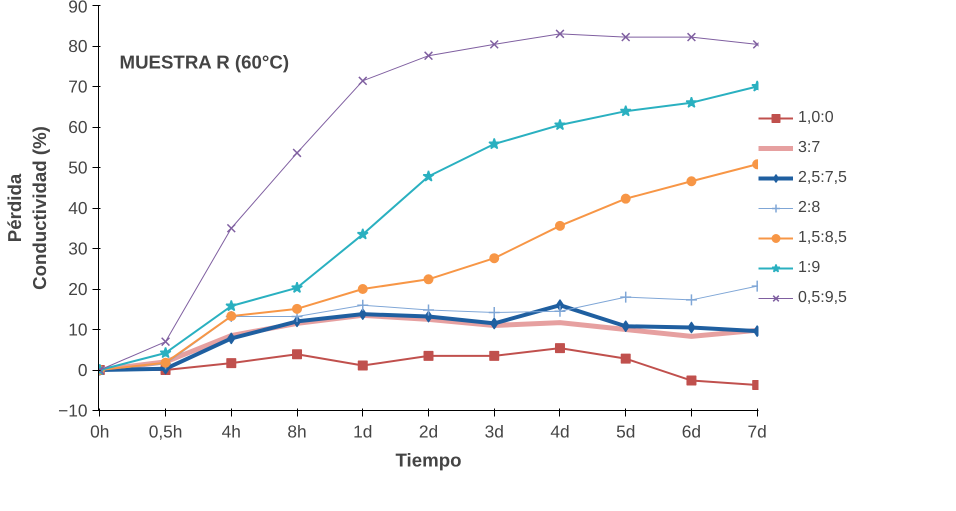  What do you see at coordinates (428, 432) in the screenshot?
I see `x-tick-label: 2d` at bounding box center [428, 432].